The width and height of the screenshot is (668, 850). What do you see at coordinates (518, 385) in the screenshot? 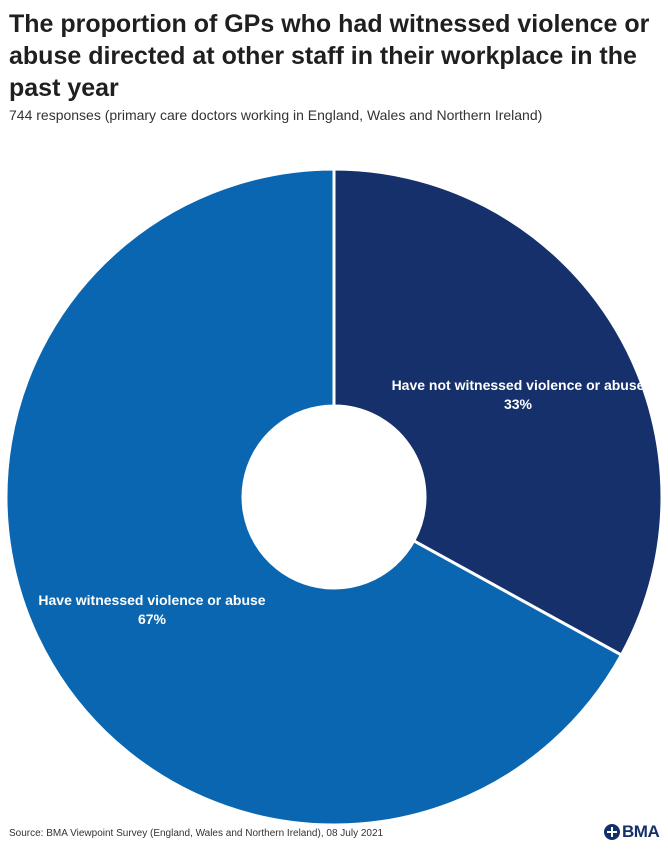
I see `slice-label: Have not witnessed violence or abuse` at bounding box center [518, 385].